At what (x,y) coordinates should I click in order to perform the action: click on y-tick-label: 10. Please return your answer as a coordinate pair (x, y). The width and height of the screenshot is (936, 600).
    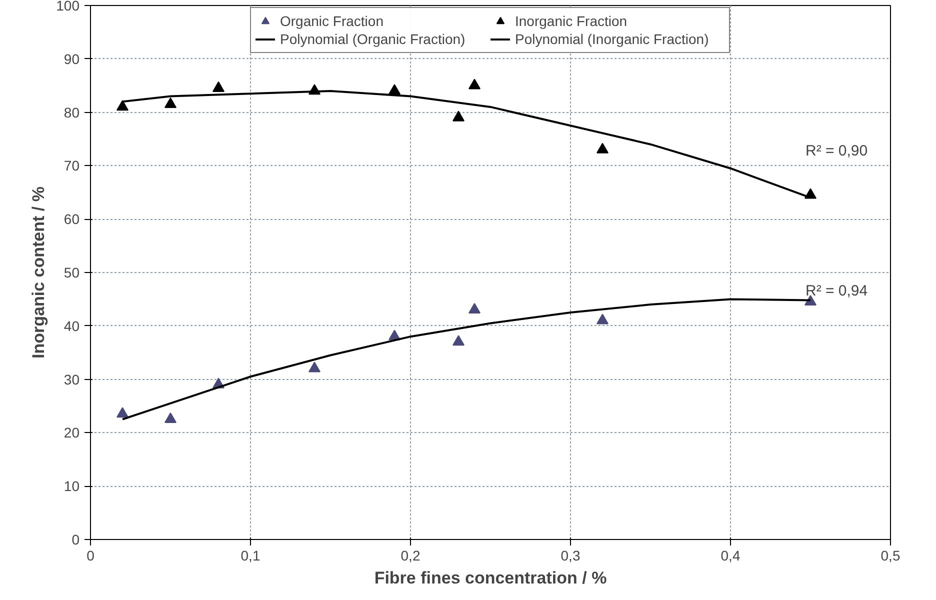
    Looking at the image, I should click on (72, 486).